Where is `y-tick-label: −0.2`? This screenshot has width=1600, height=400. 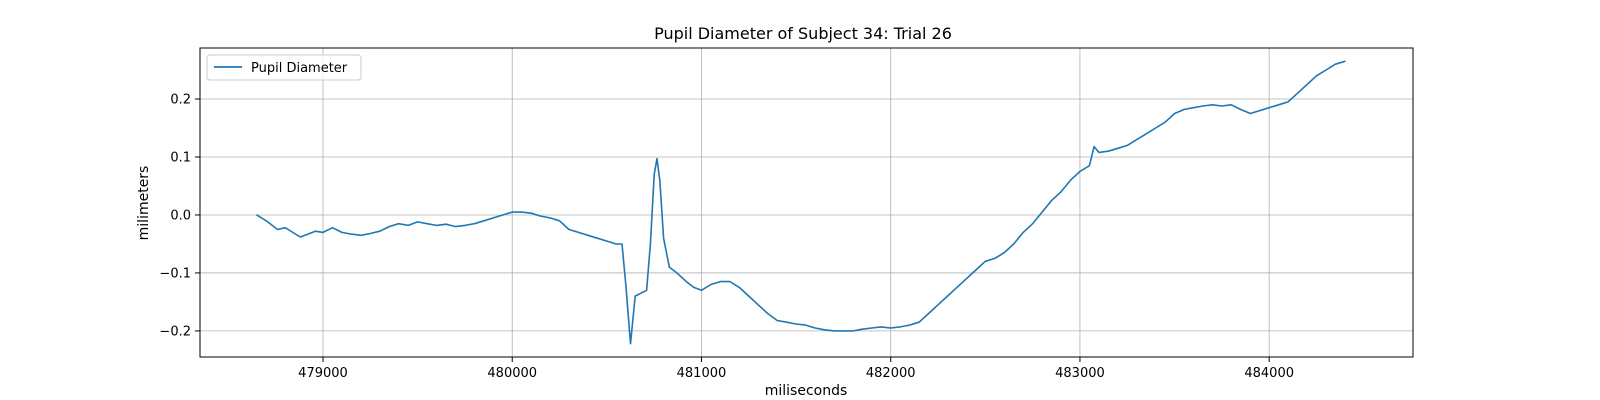
y-tick-label: −0.2 is located at coordinates (175, 331).